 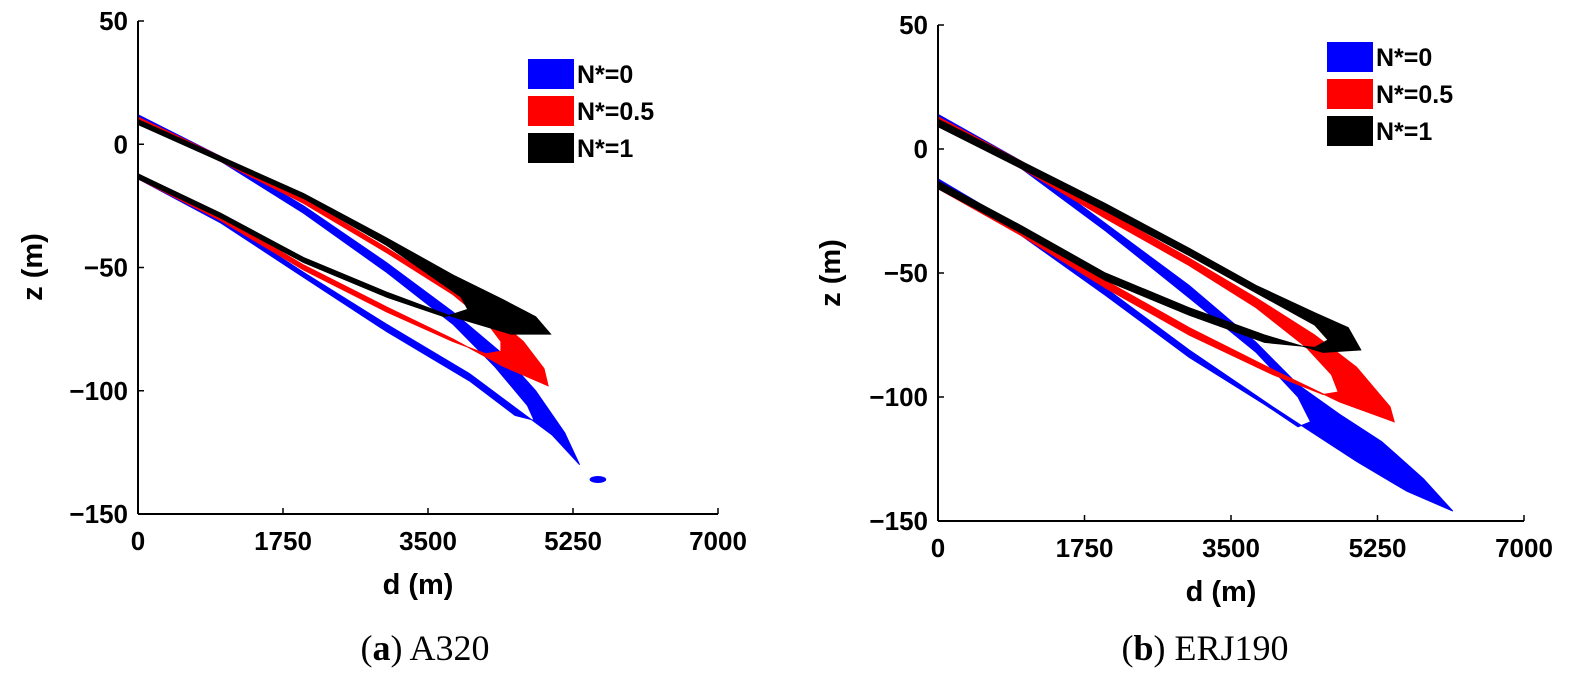 What do you see at coordinates (138, 541) in the screenshot?
I see `x-tick-label-a: 0` at bounding box center [138, 541].